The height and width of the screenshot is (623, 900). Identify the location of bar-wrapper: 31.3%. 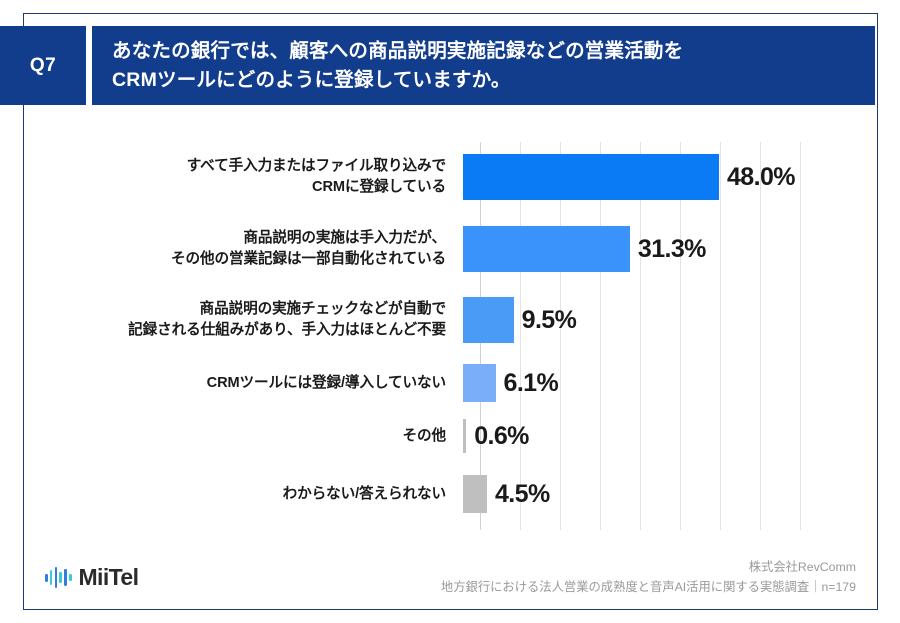
(670, 249).